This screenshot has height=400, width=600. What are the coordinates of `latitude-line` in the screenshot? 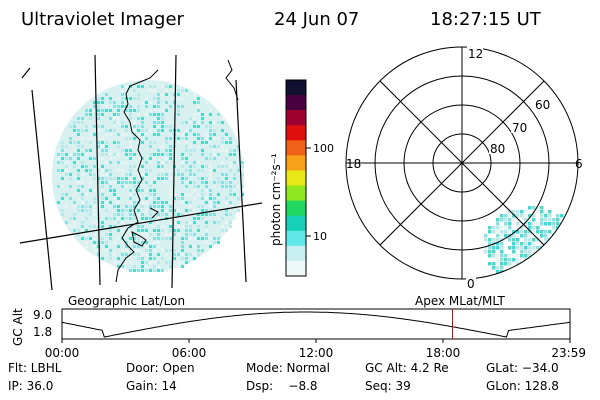 It's located at (141, 223).